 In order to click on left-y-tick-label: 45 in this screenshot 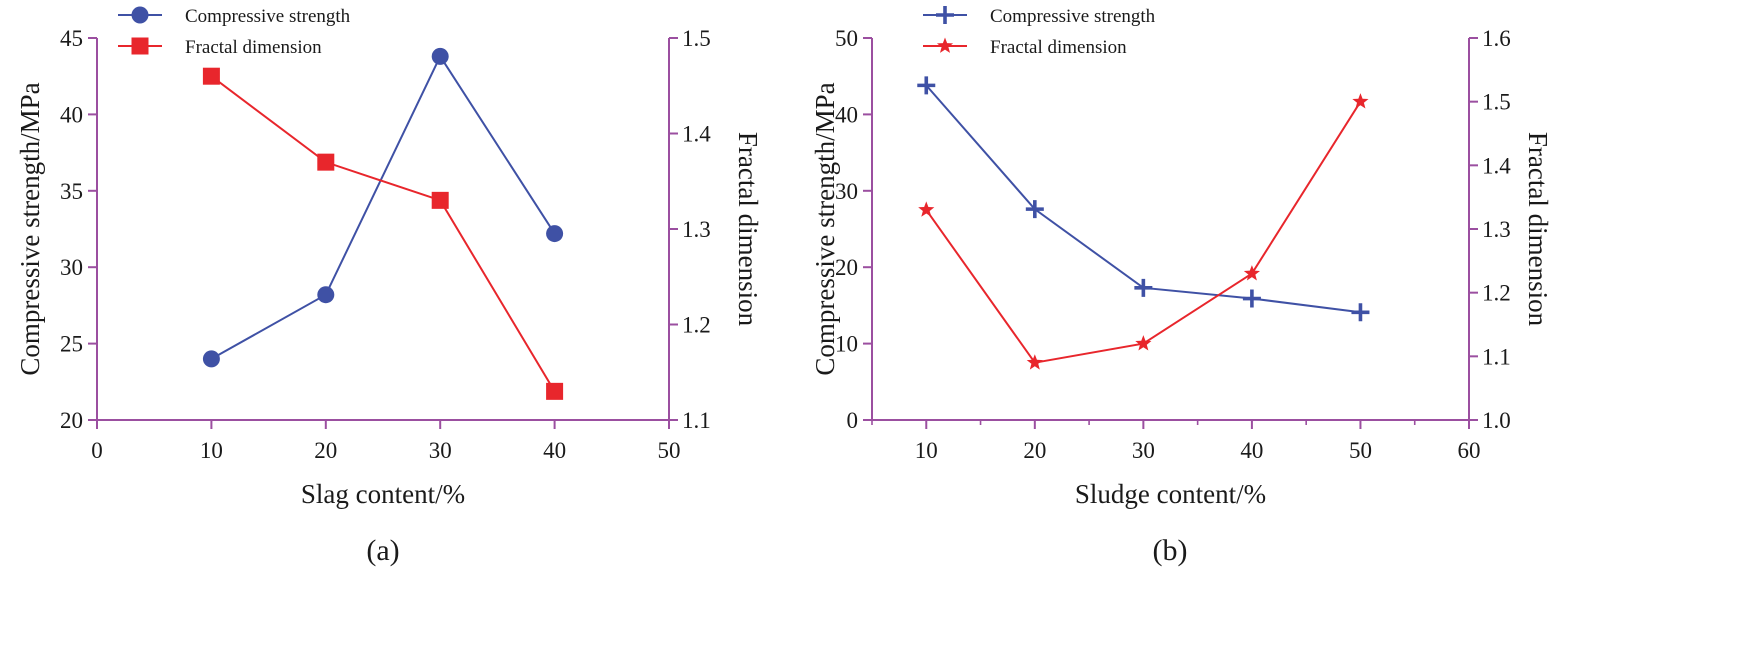, I will do `click(71, 38)`.